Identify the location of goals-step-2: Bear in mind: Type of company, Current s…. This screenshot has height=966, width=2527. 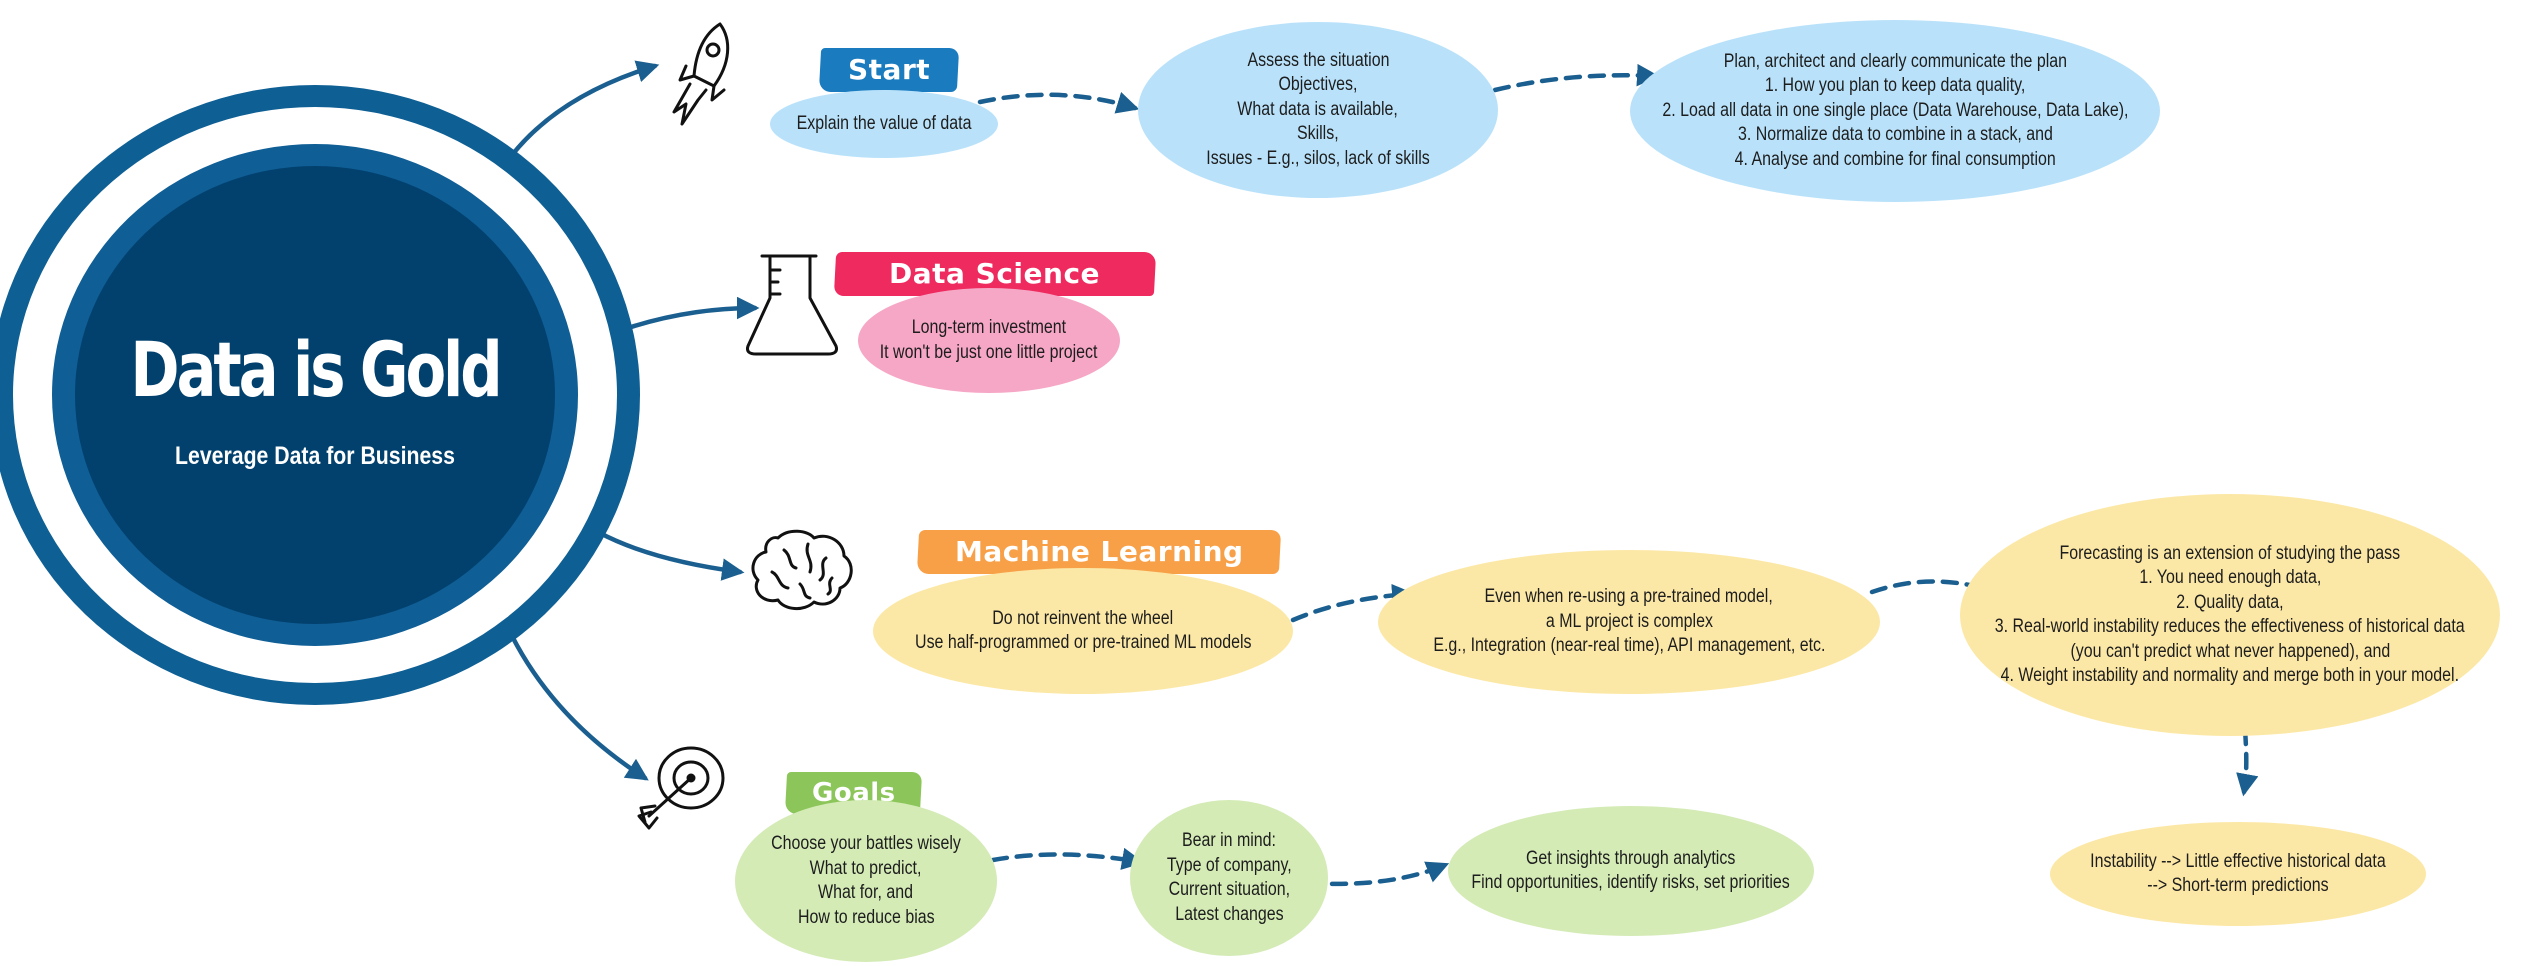
(1229, 878).